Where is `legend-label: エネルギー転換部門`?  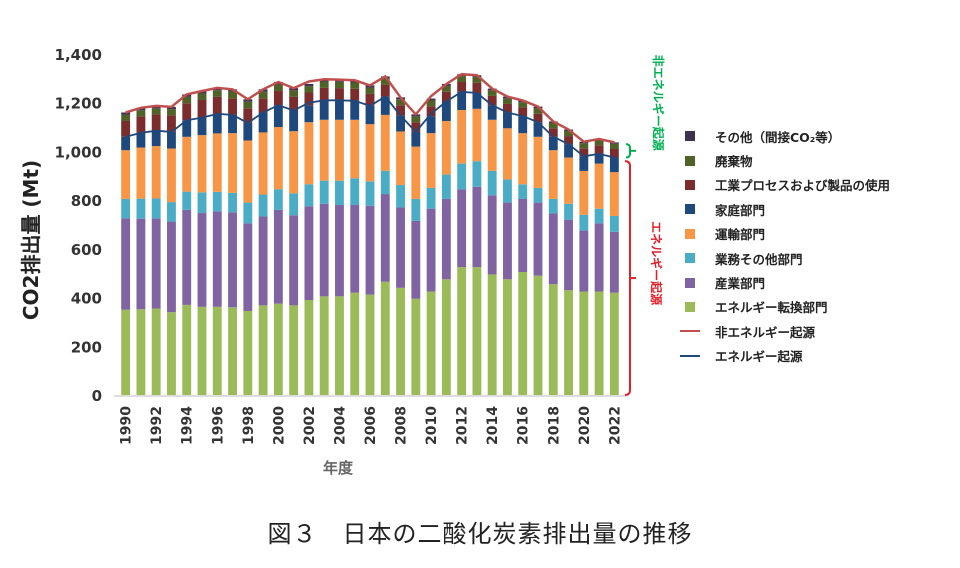
legend-label: エネルギー転換部門 is located at coordinates (771, 308).